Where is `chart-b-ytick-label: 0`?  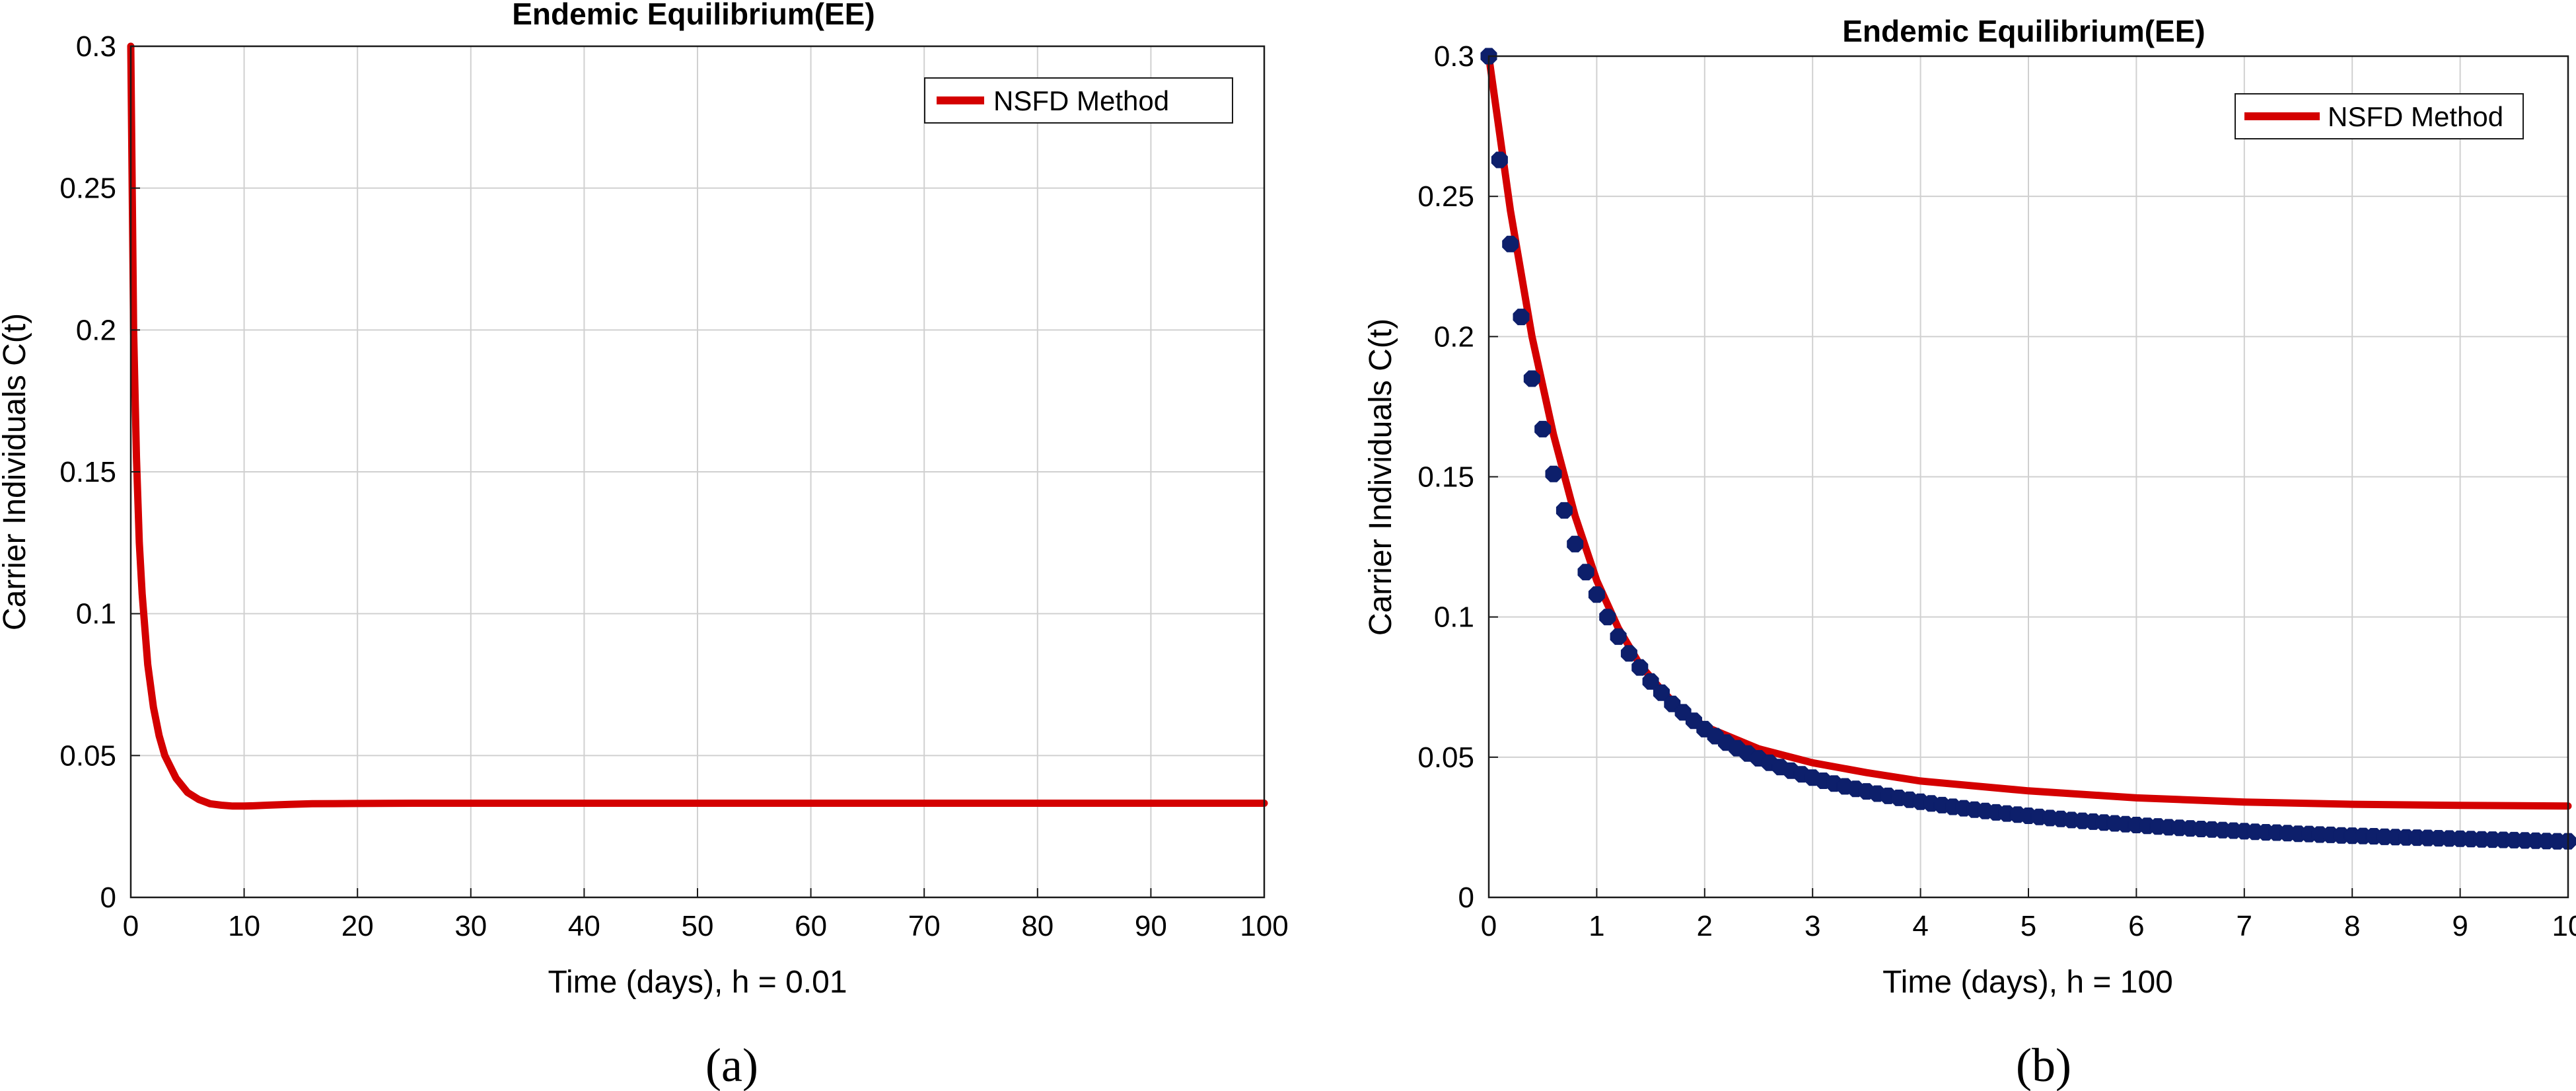 chart-b-ytick-label: 0 is located at coordinates (1466, 898).